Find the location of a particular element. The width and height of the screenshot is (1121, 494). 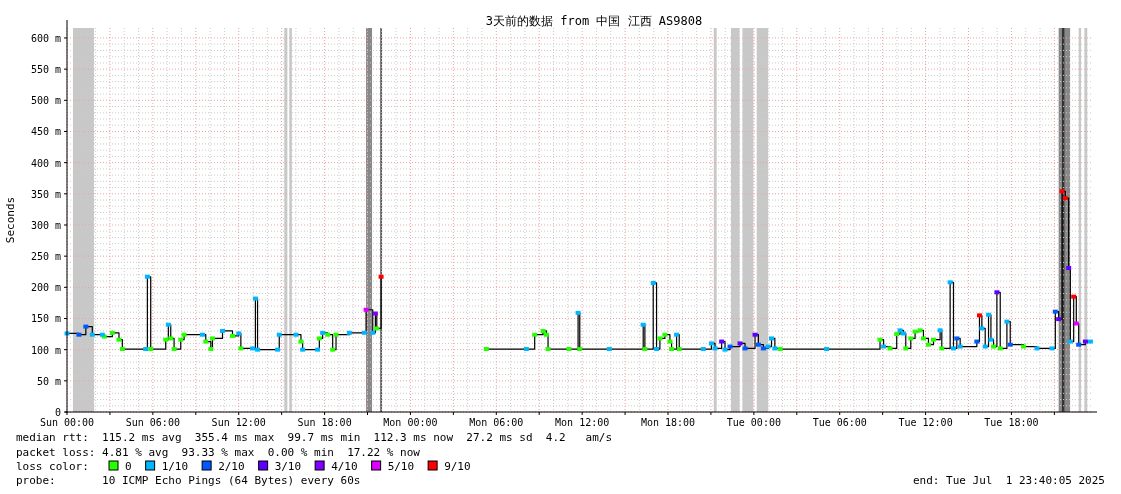

x-tick-label: Sun 00:00 is located at coordinates (67, 422).